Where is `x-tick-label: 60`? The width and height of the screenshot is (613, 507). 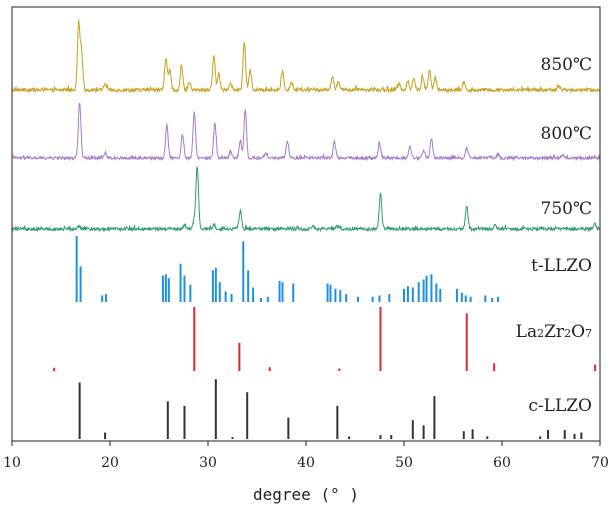
x-tick-label: 60 is located at coordinates (502, 463).